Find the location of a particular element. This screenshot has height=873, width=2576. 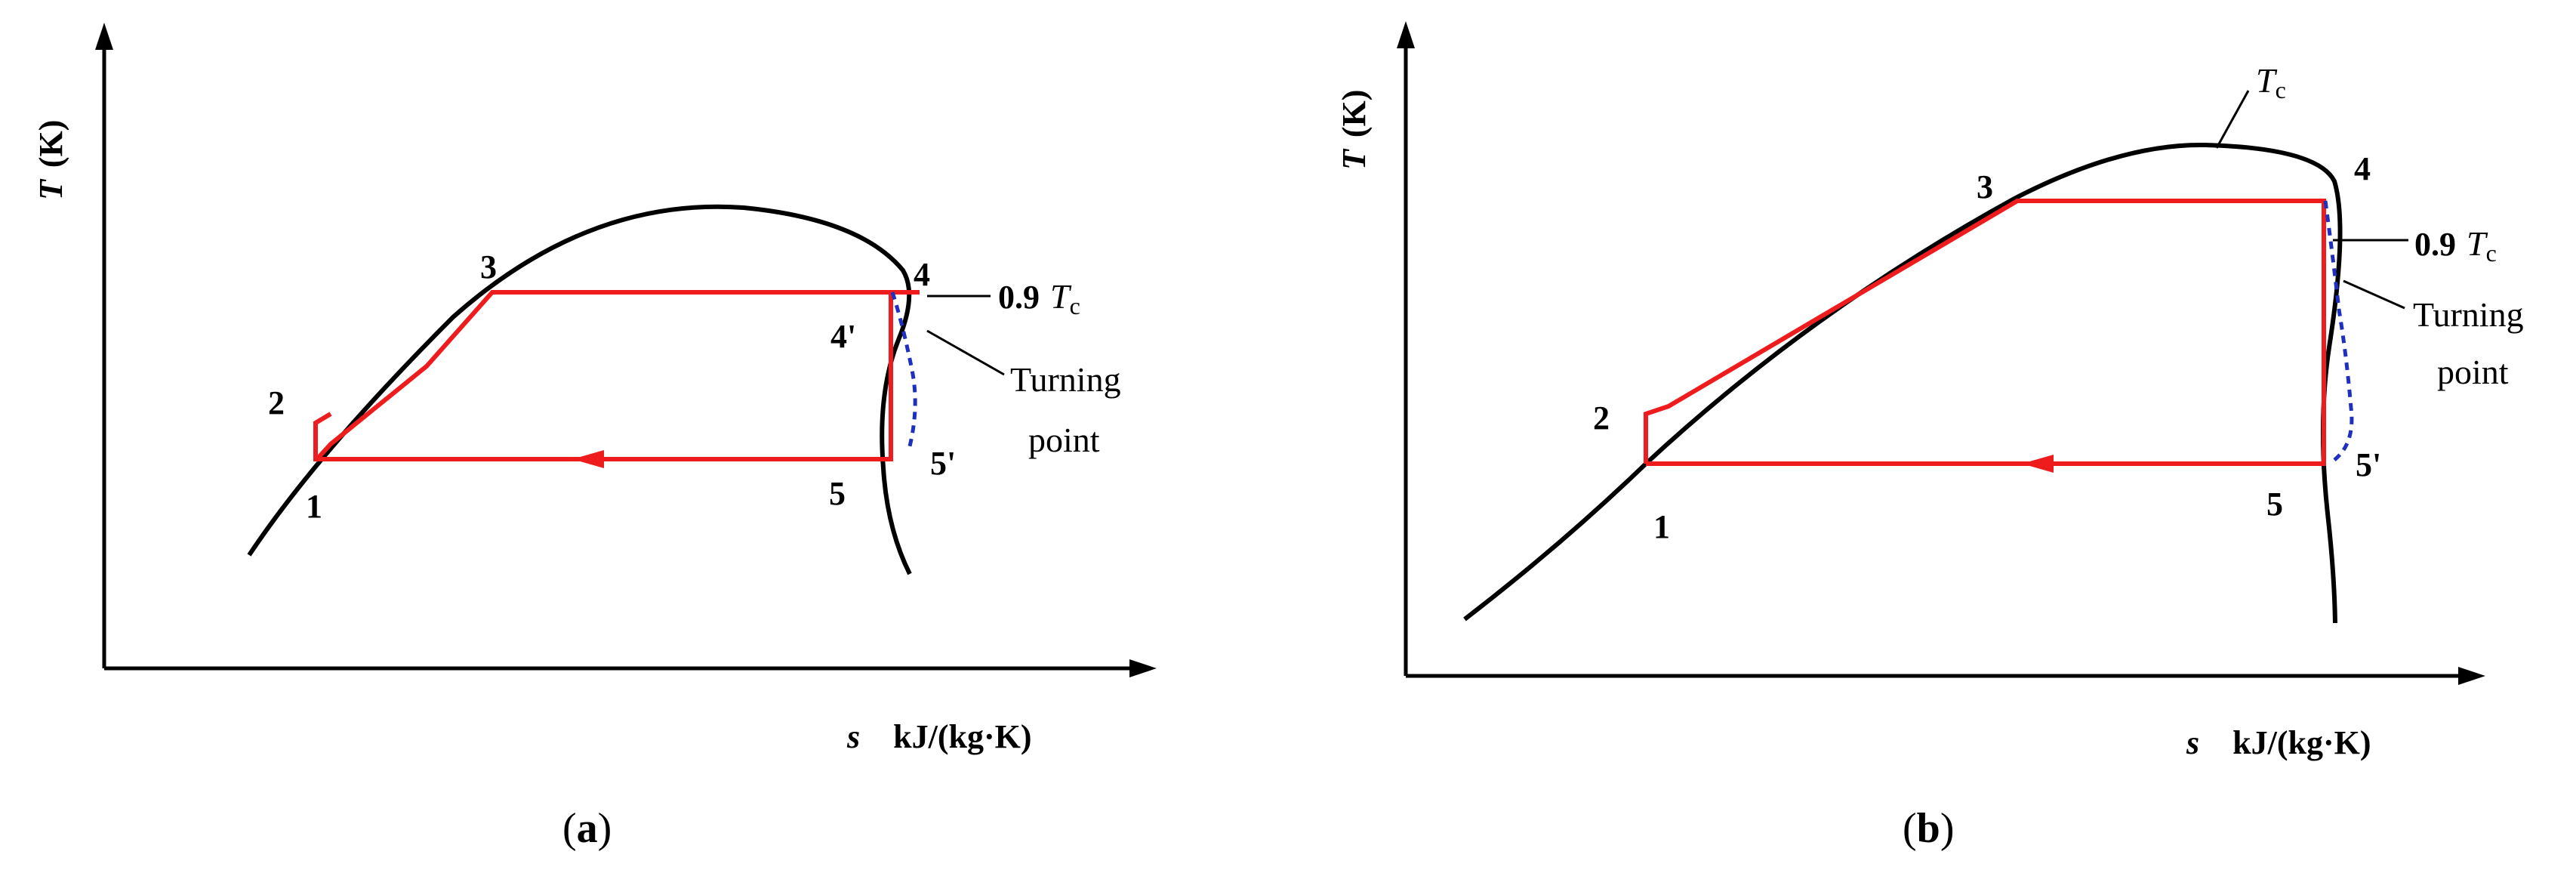

caption-a: (a) is located at coordinates (587, 828).